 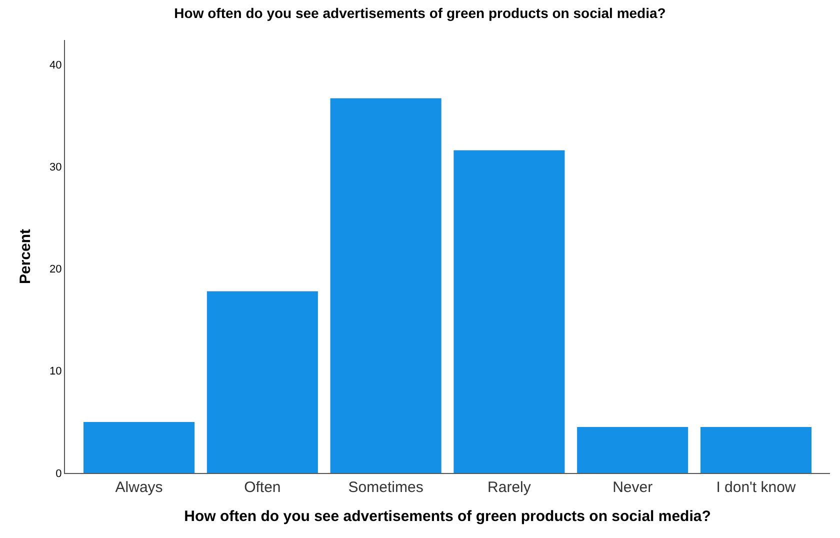 What do you see at coordinates (510, 487) in the screenshot?
I see `x-tick-label: Rarely` at bounding box center [510, 487].